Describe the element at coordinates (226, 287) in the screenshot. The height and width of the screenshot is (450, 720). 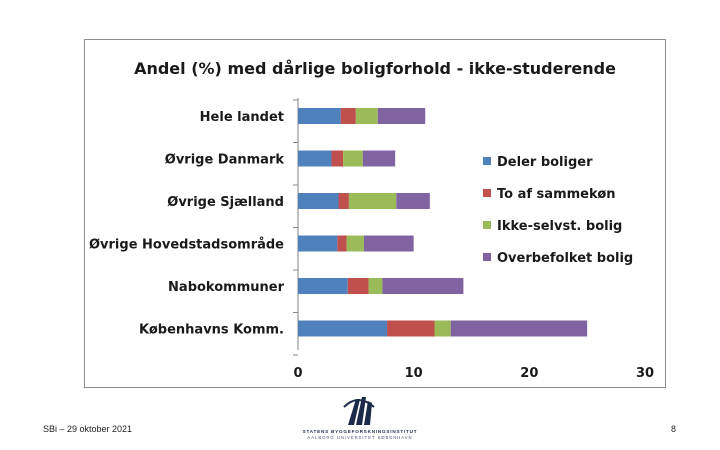
I see `category-label: Nabokommuner` at that location.